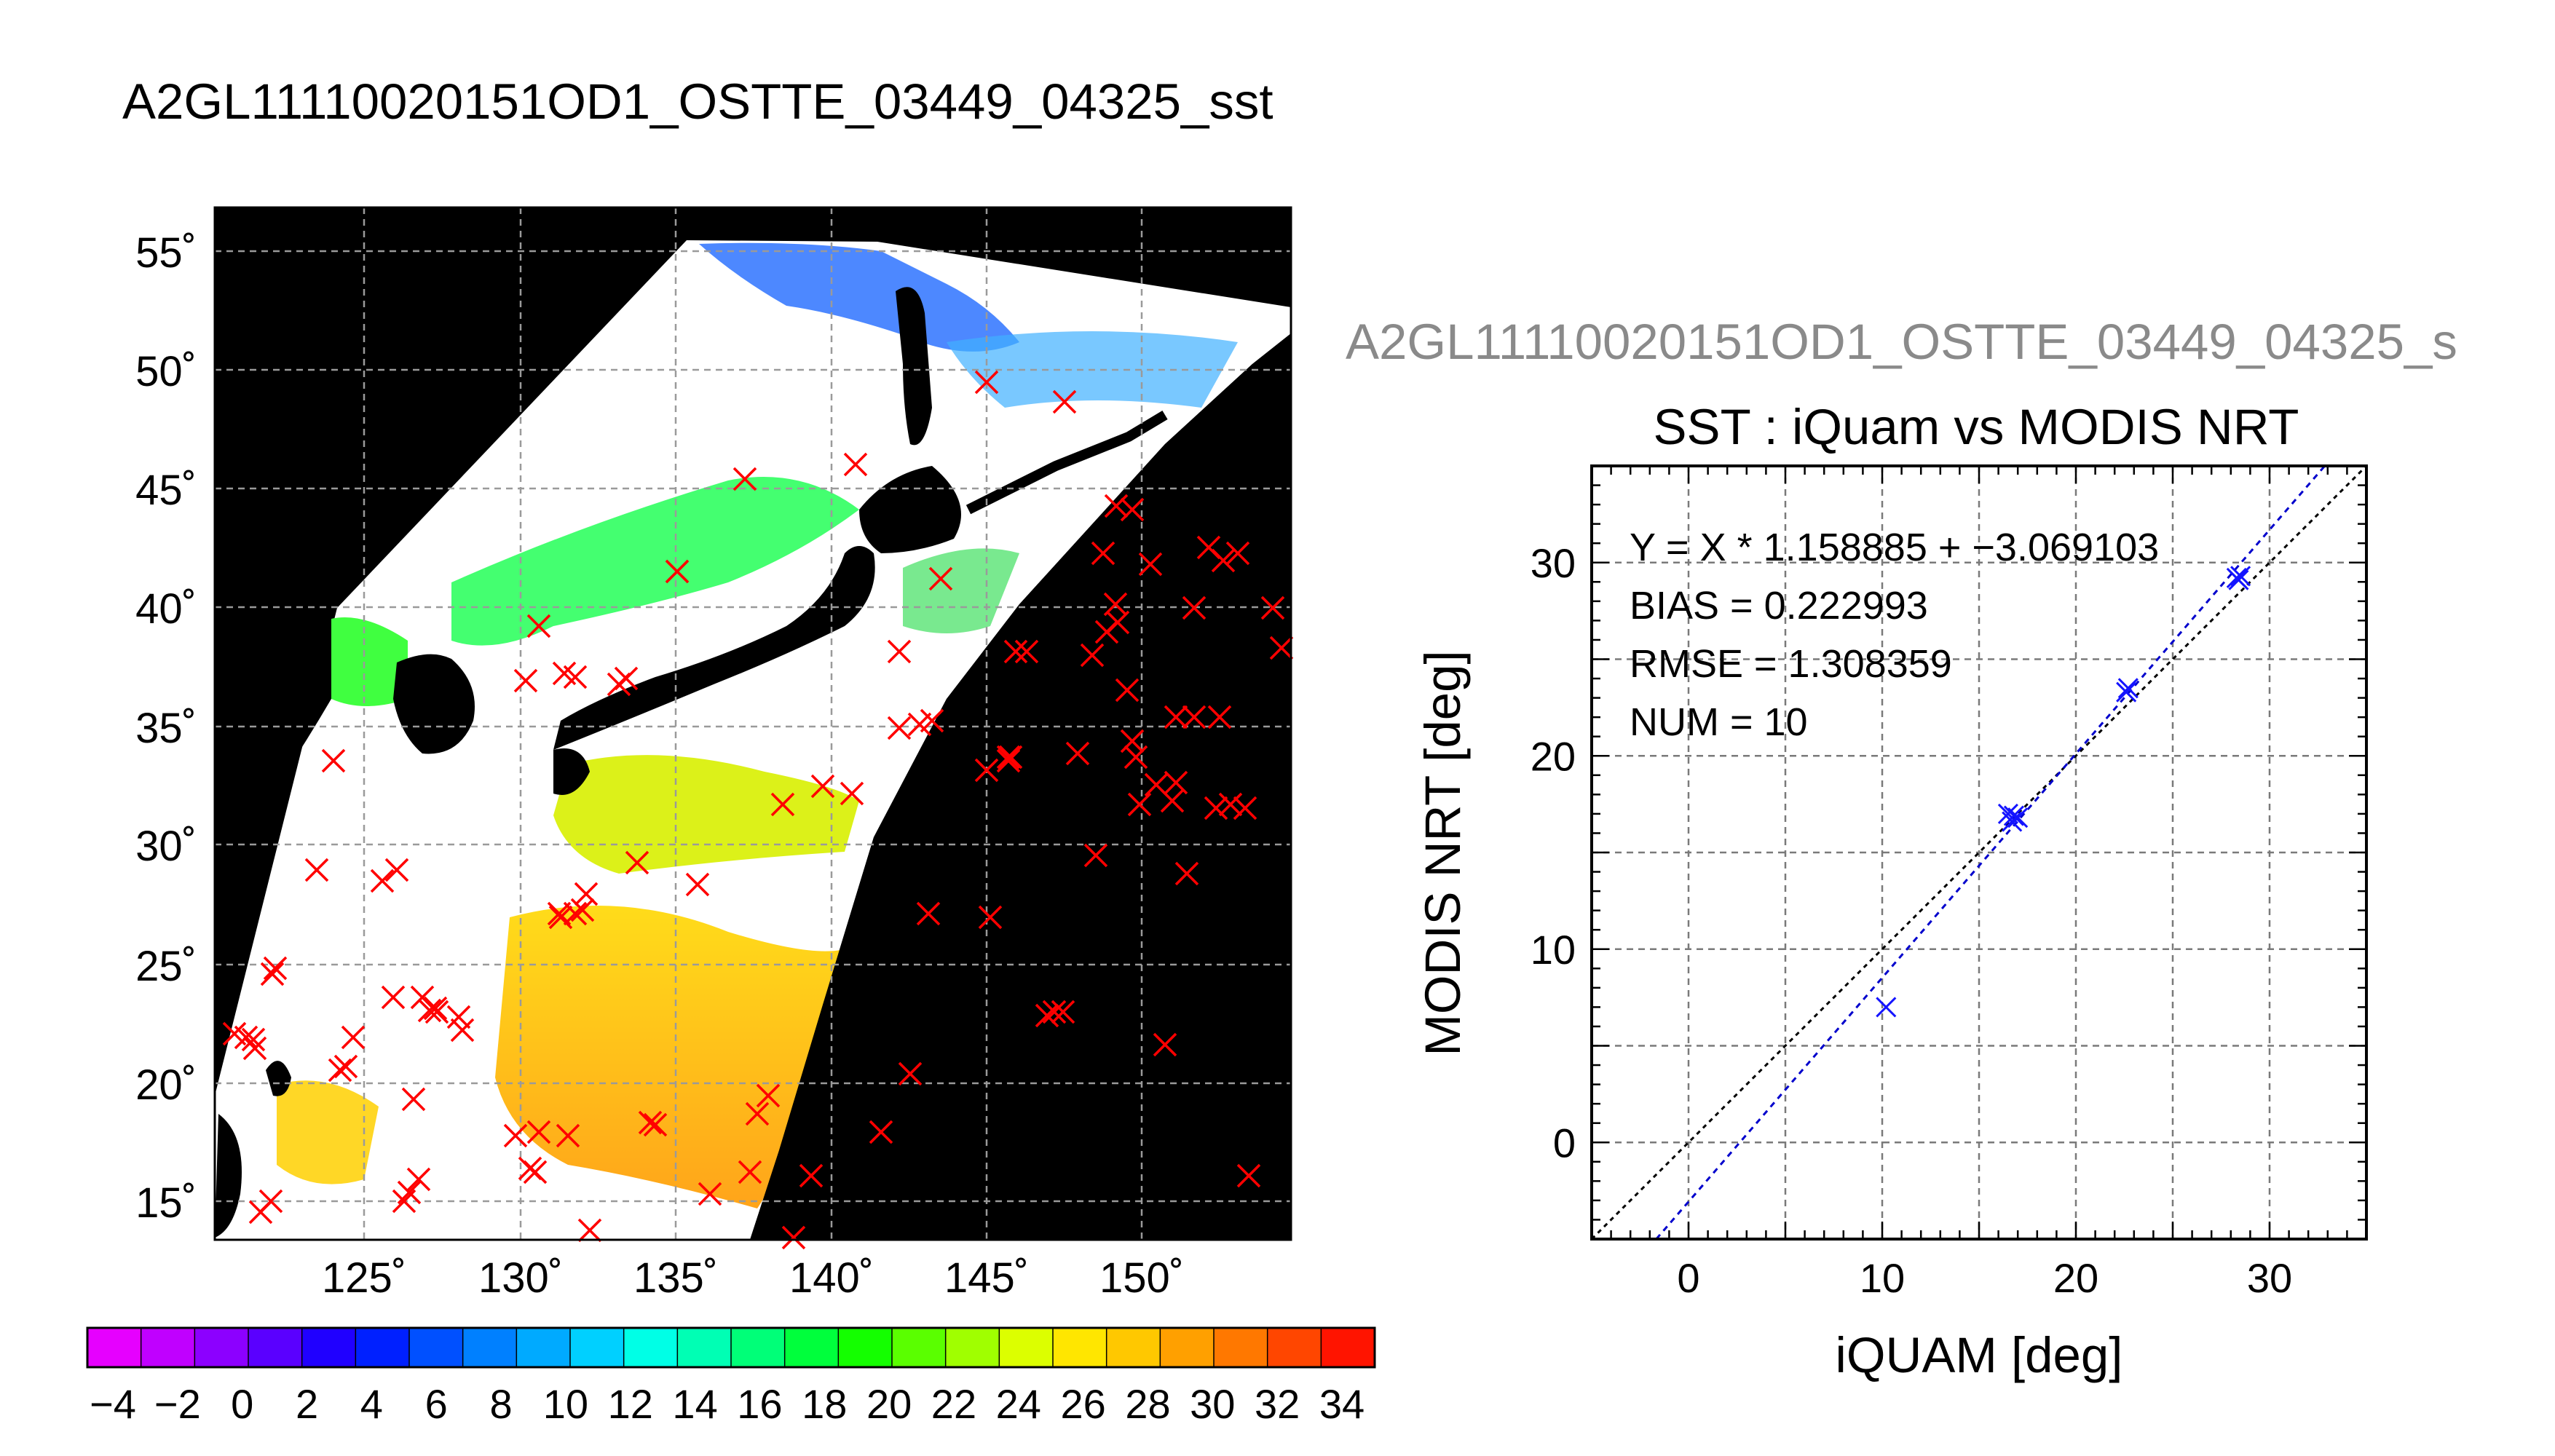 This screenshot has height=1456, width=2555. Describe the element at coordinates (364, 1278) in the screenshot. I see `map-lon-label: 125˚` at that location.